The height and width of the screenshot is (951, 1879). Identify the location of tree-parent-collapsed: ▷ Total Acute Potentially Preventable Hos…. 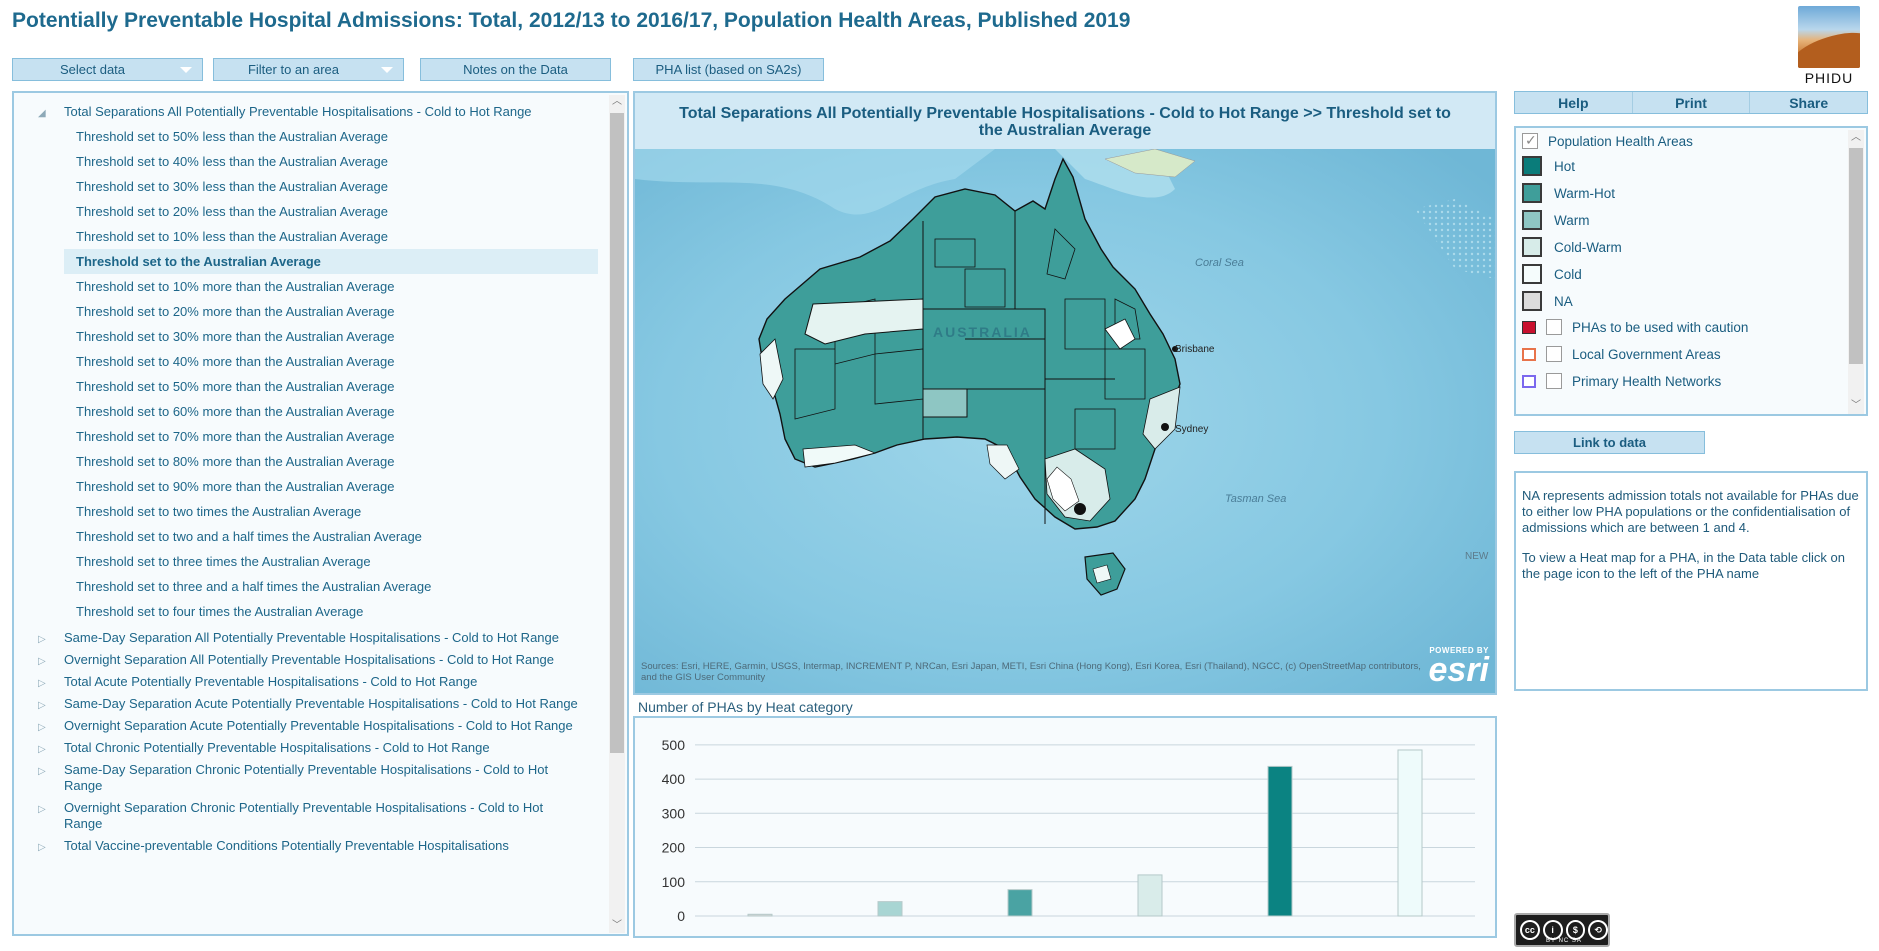
(312, 682).